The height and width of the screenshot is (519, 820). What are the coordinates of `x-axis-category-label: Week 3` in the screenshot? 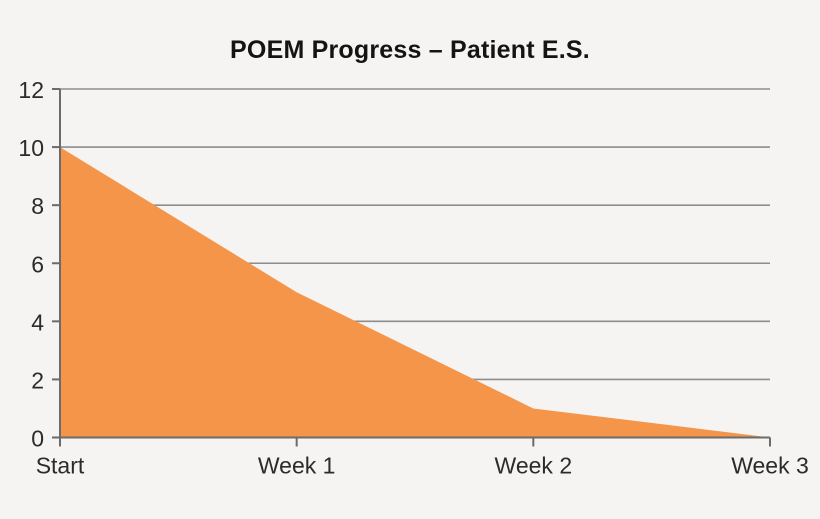 It's located at (770, 465).